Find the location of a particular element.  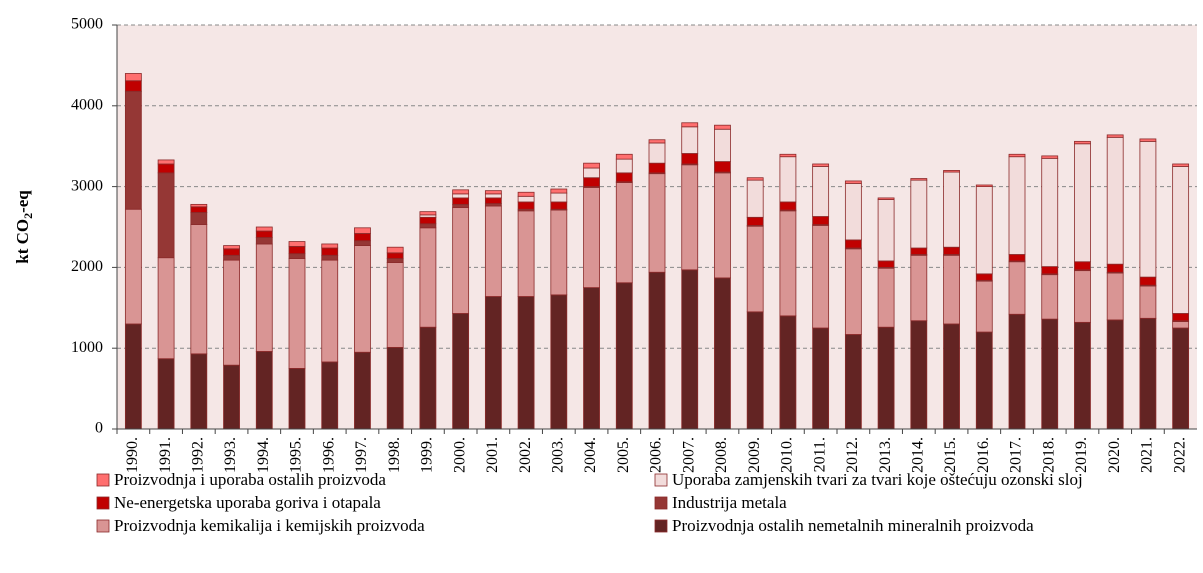

x-tick-label: 2013. is located at coordinates (885, 455).